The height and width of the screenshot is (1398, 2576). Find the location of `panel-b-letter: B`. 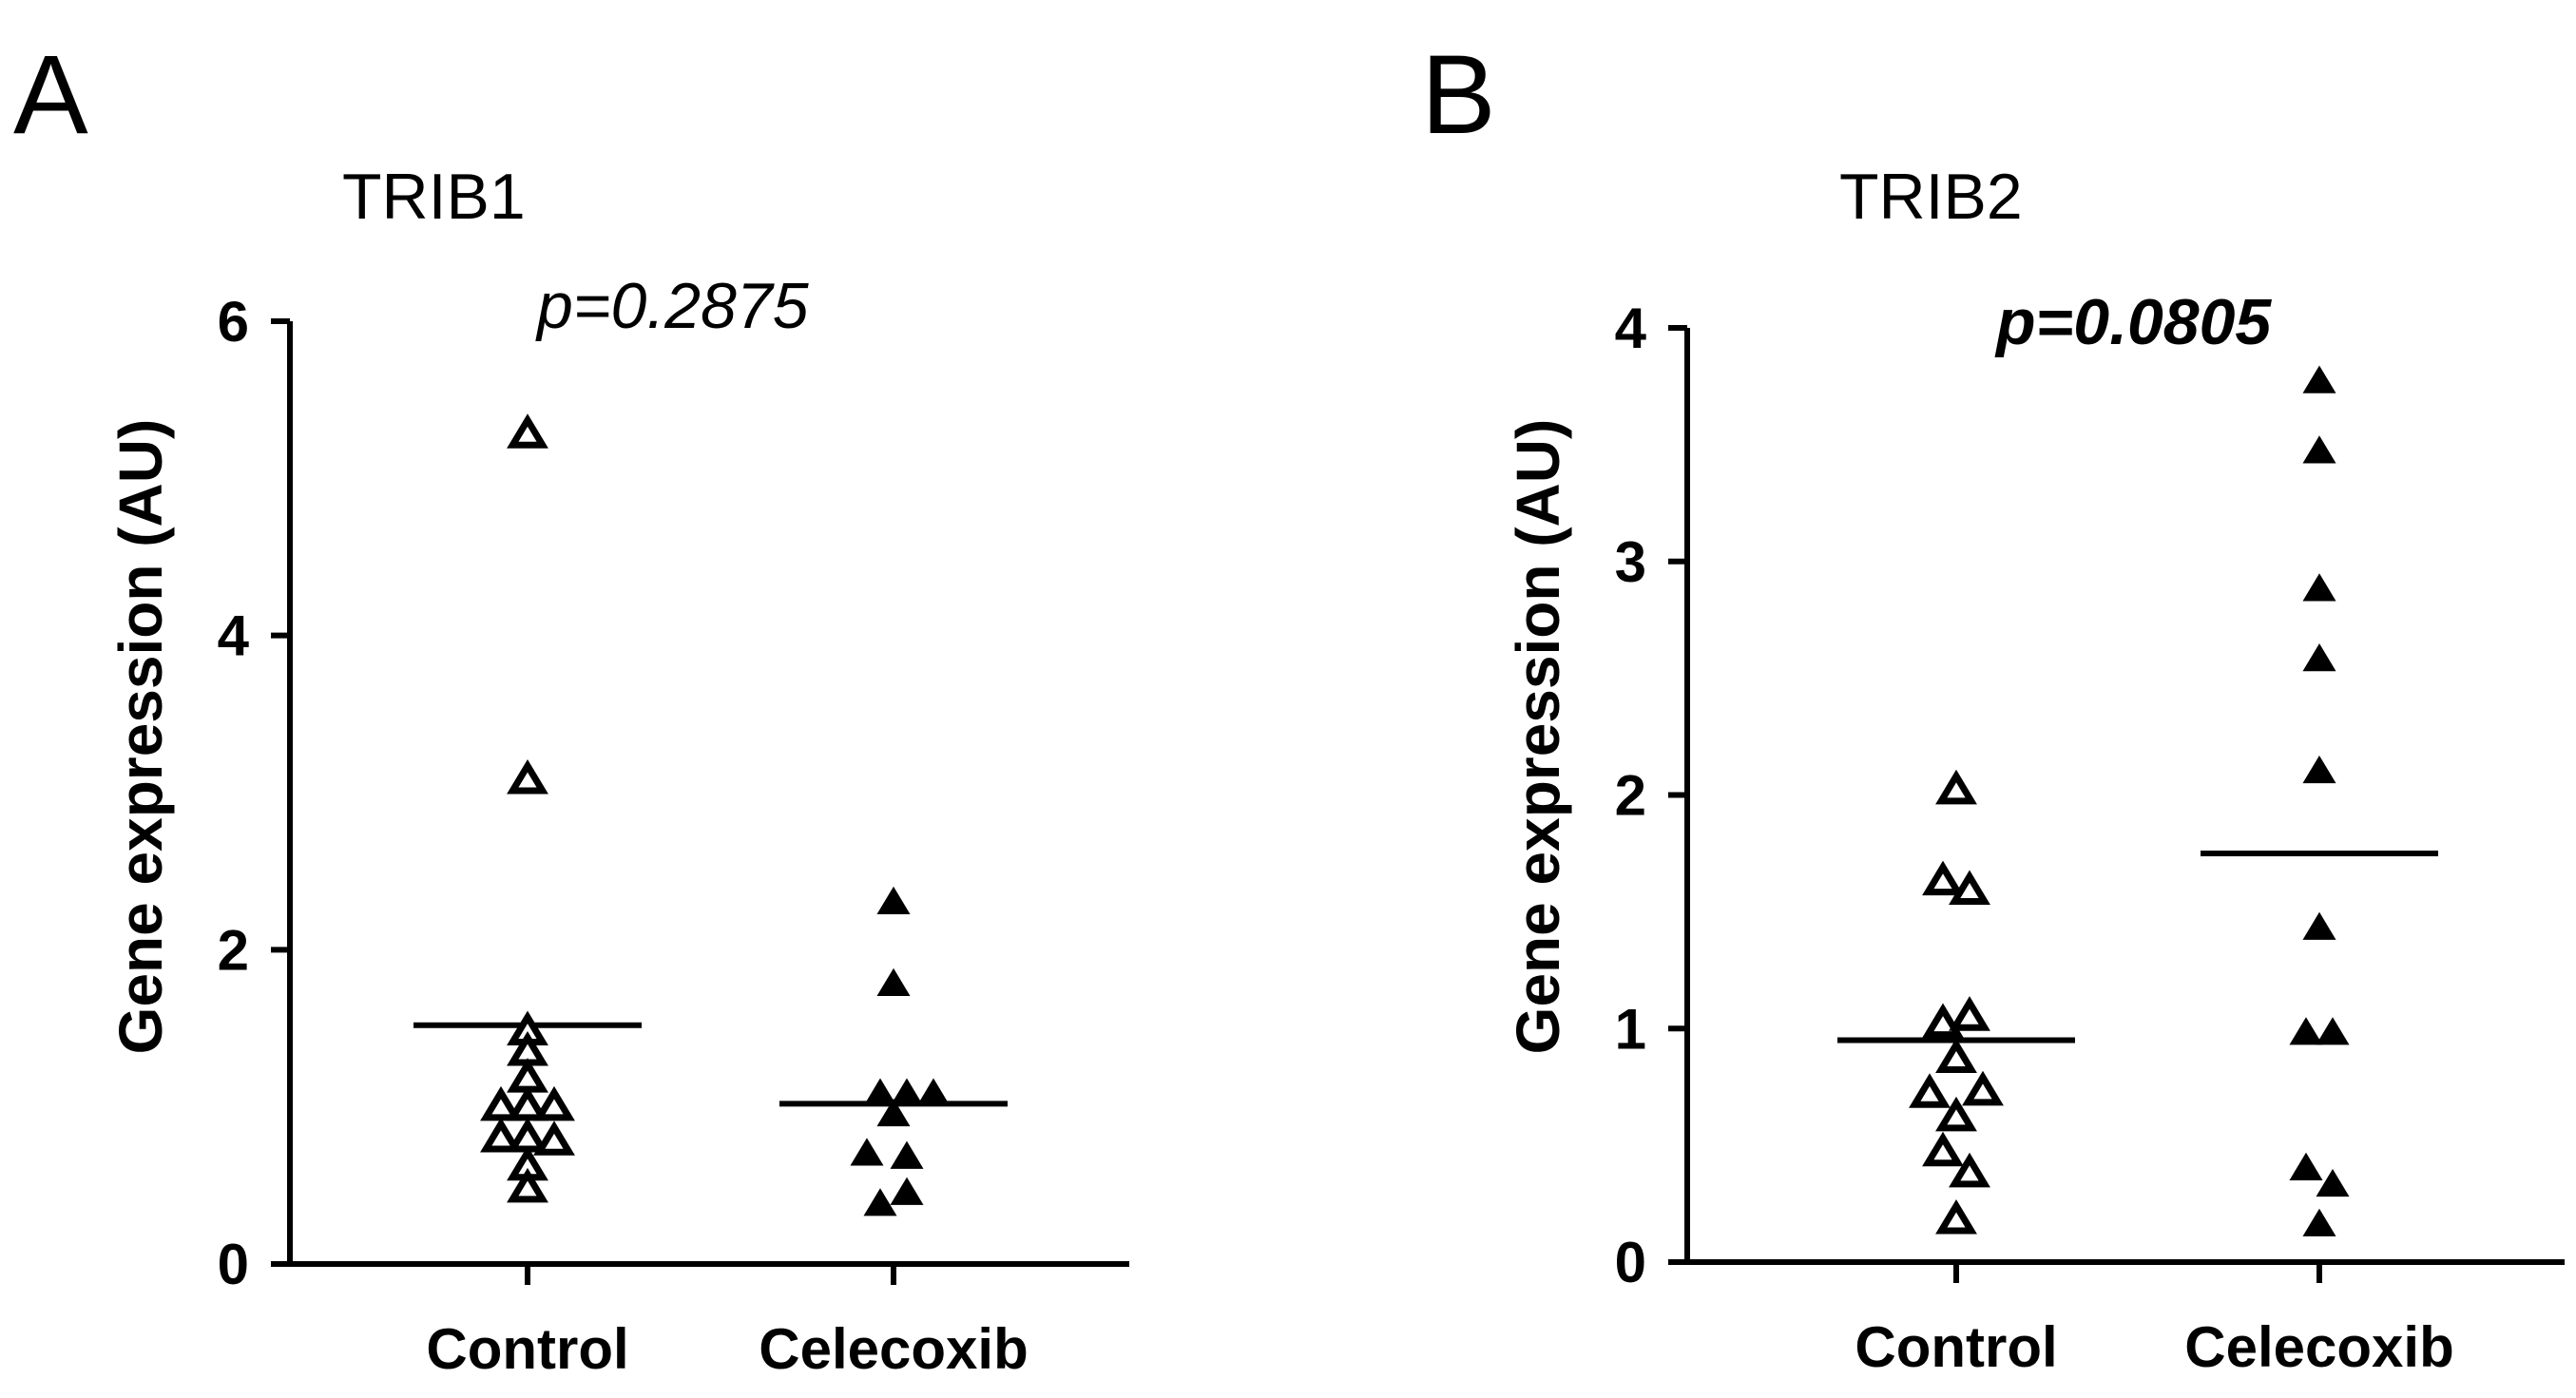

panel-b-letter: B is located at coordinates (1458, 95).